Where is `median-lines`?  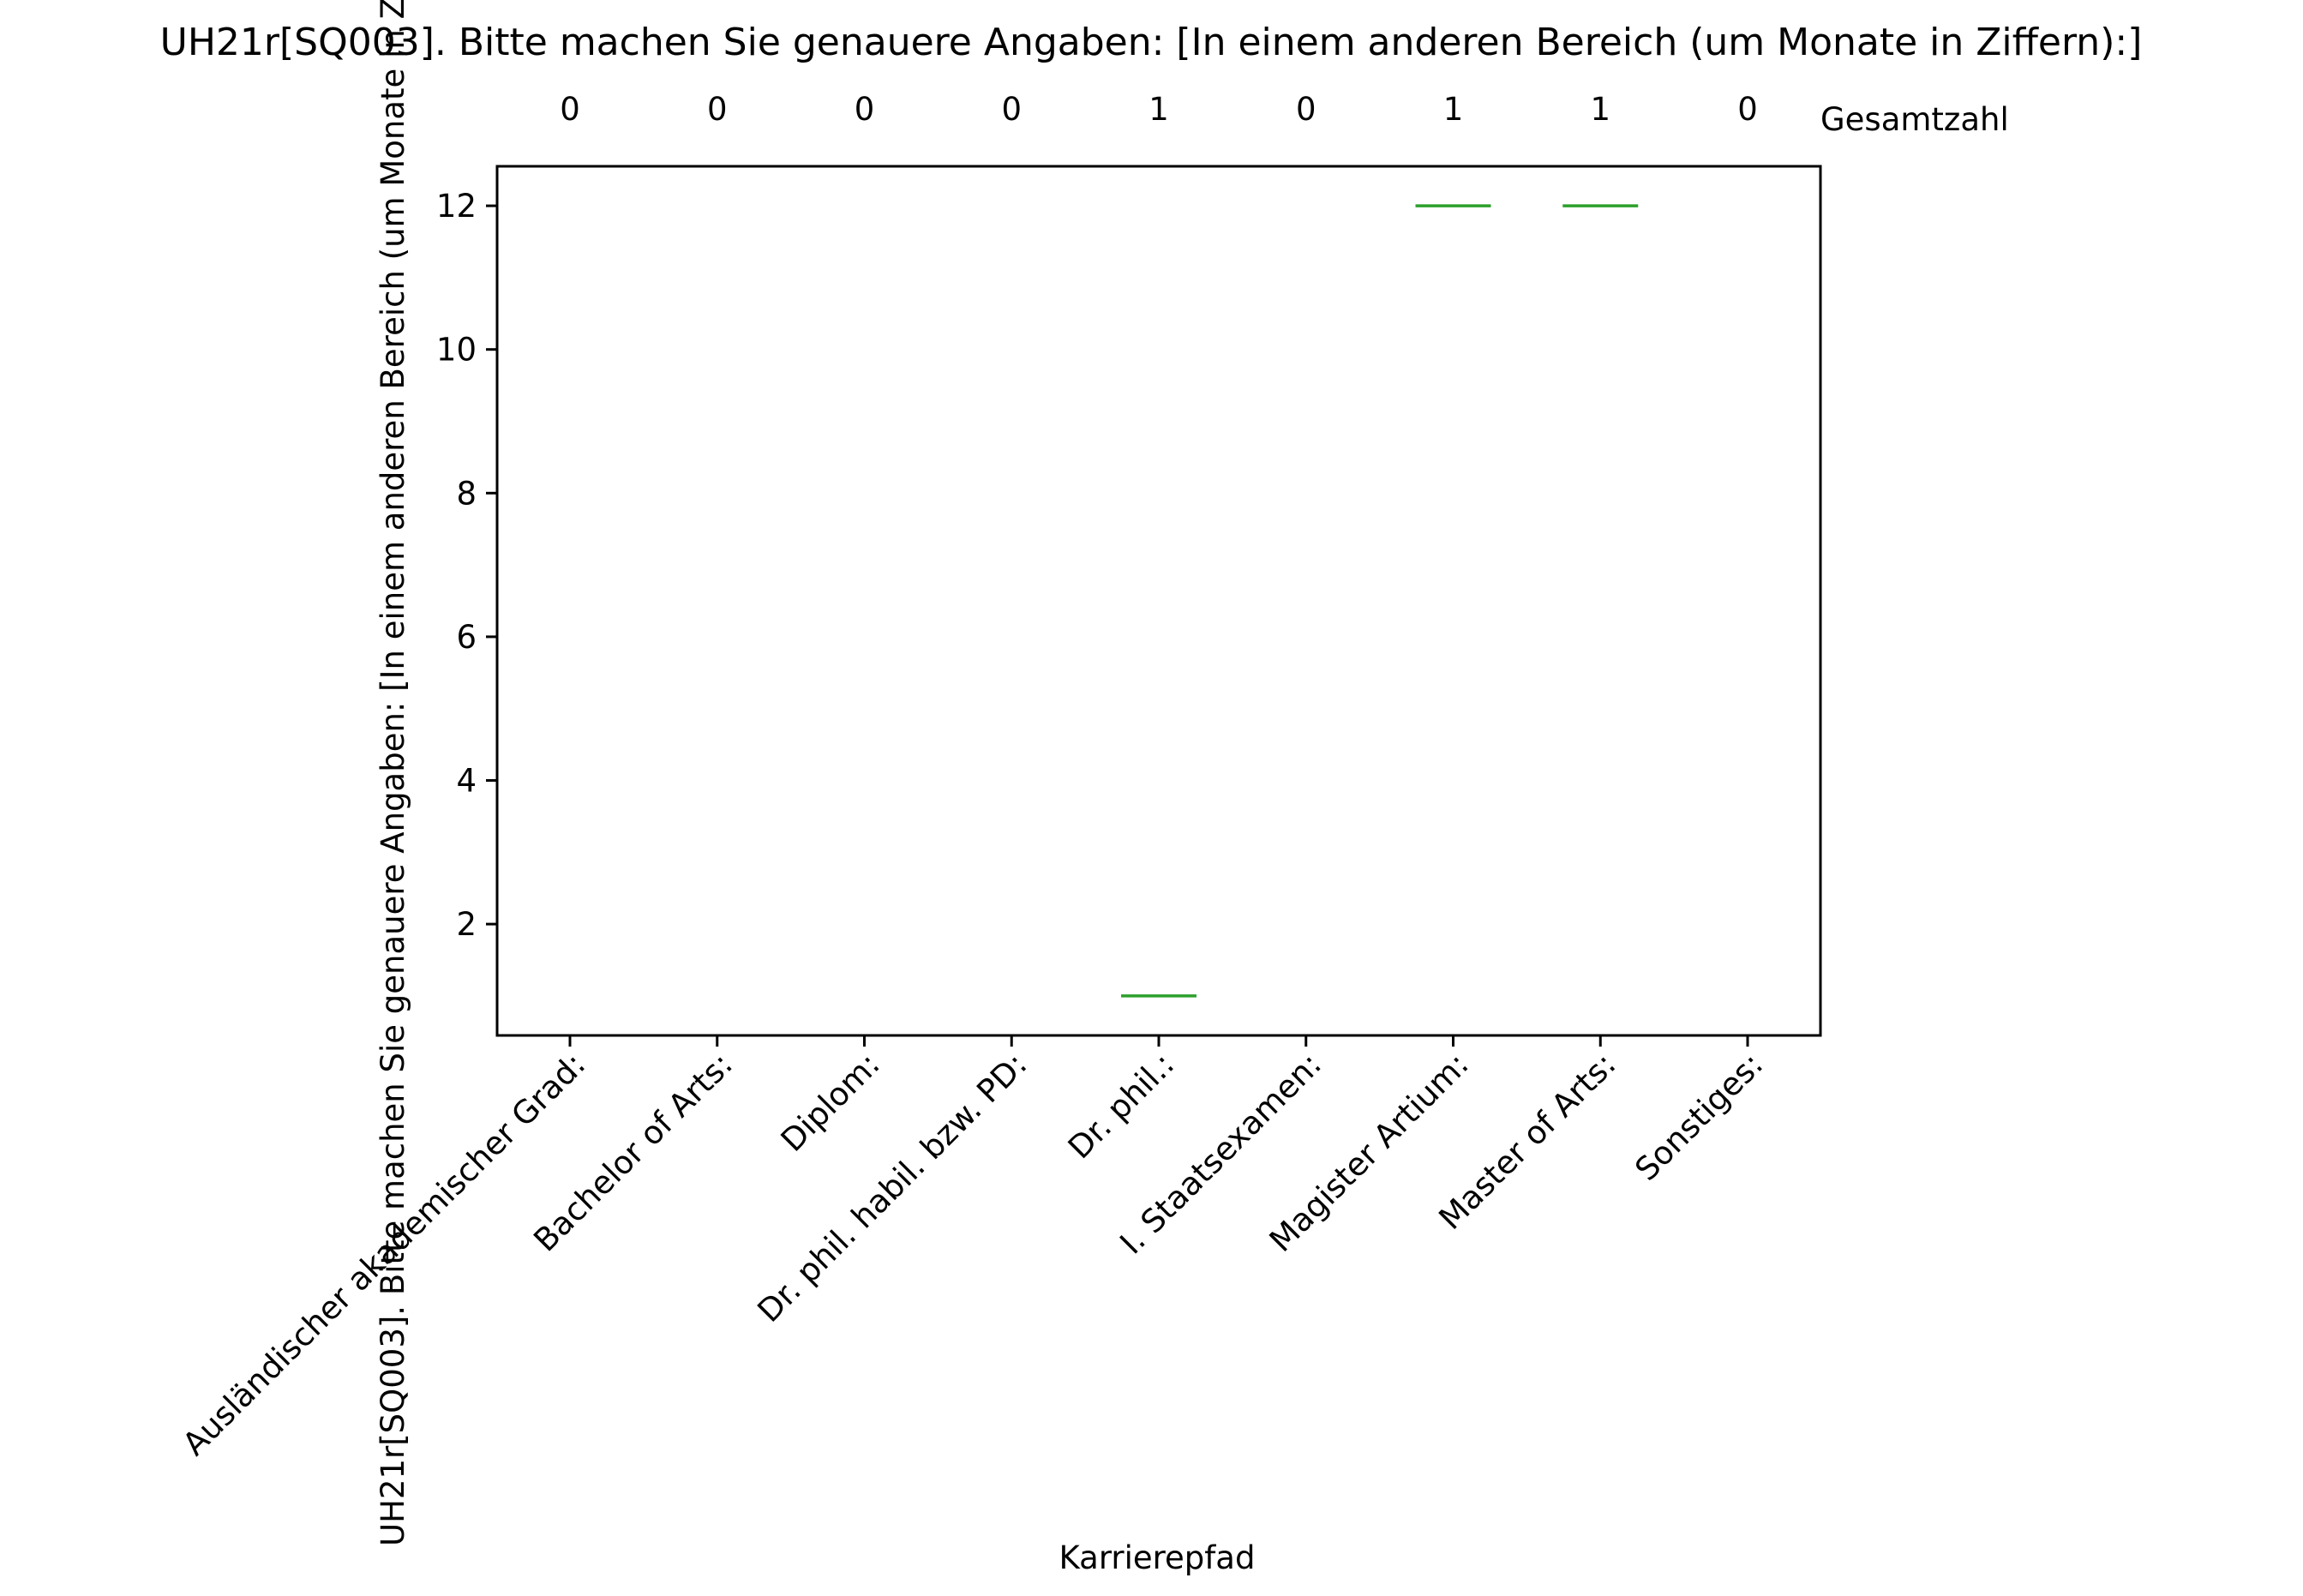 median-lines is located at coordinates (1380, 601).